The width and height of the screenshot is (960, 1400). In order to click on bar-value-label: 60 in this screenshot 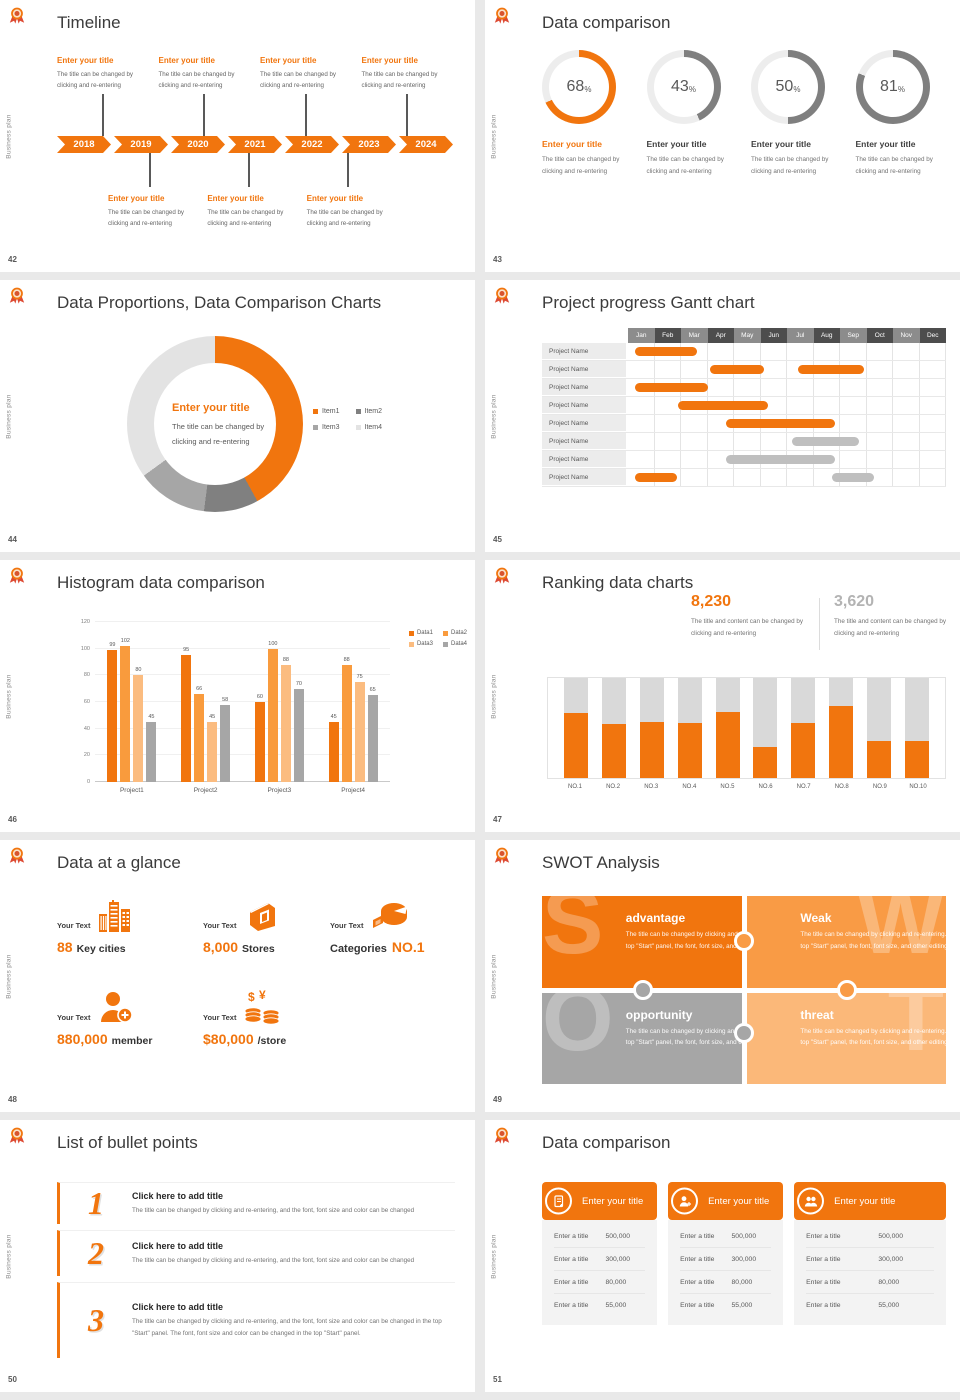, I will do `click(259, 697)`.